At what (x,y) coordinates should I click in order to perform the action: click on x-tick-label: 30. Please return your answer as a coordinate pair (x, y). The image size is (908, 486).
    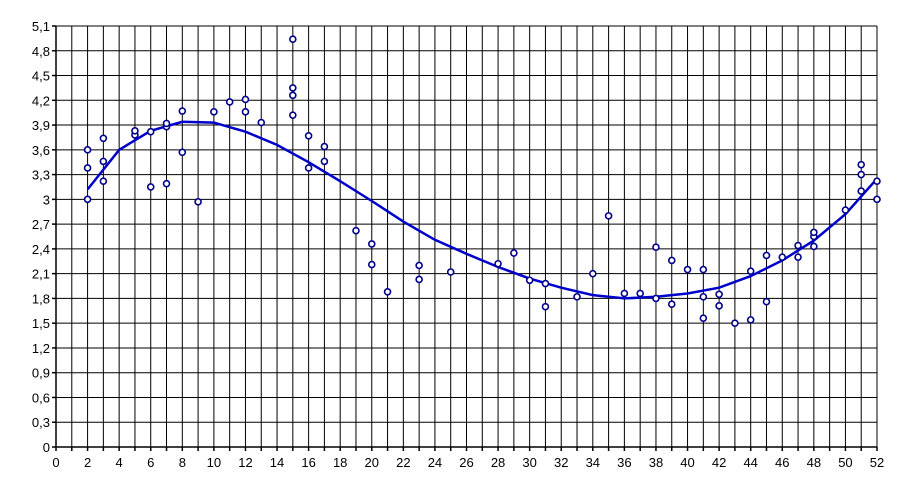
    Looking at the image, I should click on (529, 462).